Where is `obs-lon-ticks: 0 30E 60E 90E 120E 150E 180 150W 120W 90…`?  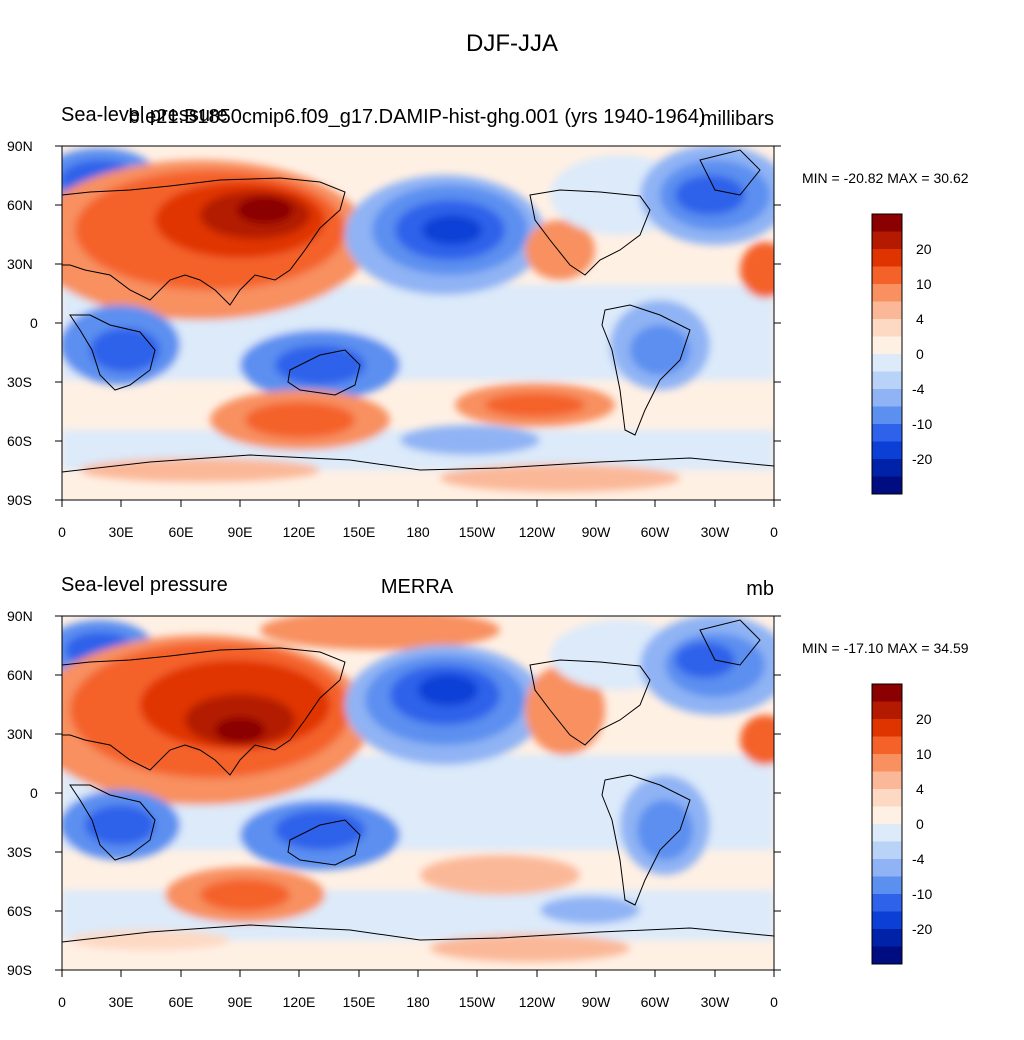 obs-lon-ticks: 0 30E 60E 90E 120E 150E 180 150W 120W 90… is located at coordinates (418, 990).